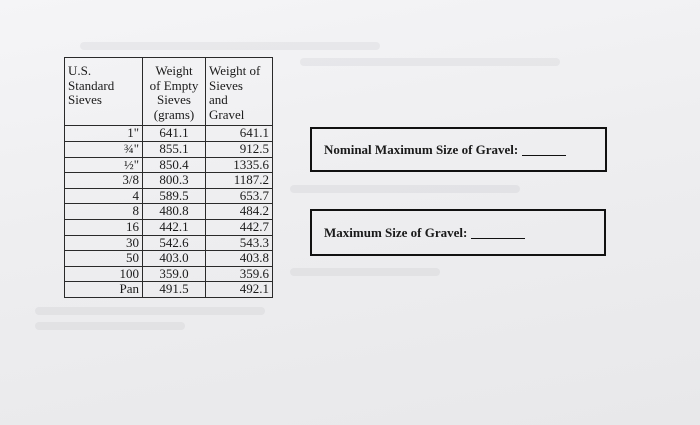 This screenshot has width=700, height=425. I want to click on gravel-weight: 1335.6, so click(239, 165).